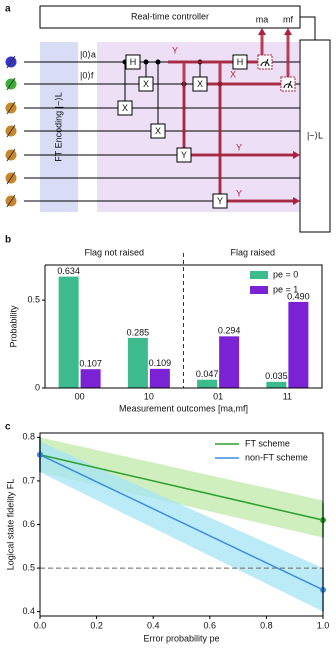 Image resolution: width=336 pixels, height=660 pixels. I want to click on value-label: 0.109, so click(160, 363).